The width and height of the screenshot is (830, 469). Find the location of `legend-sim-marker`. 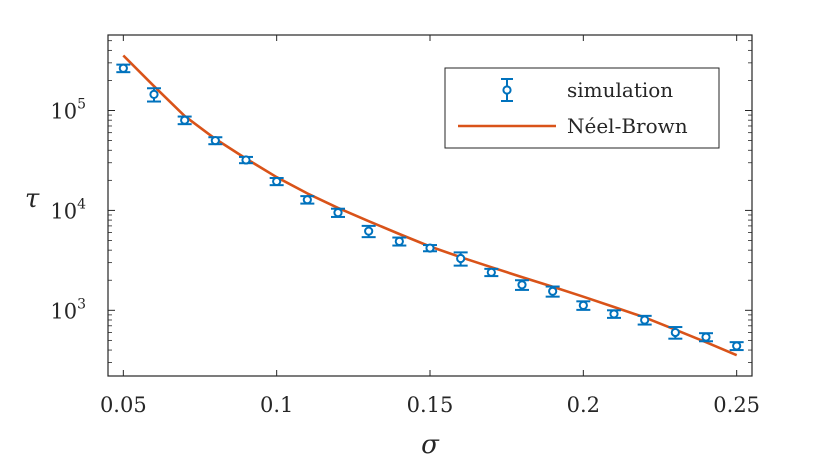

legend-sim-marker is located at coordinates (507, 90).